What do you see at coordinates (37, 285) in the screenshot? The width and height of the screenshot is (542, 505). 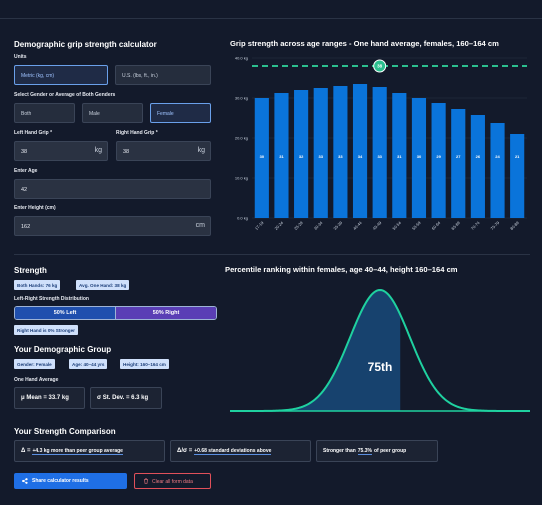 I see `badge: Both Hands: 76 kg` at bounding box center [37, 285].